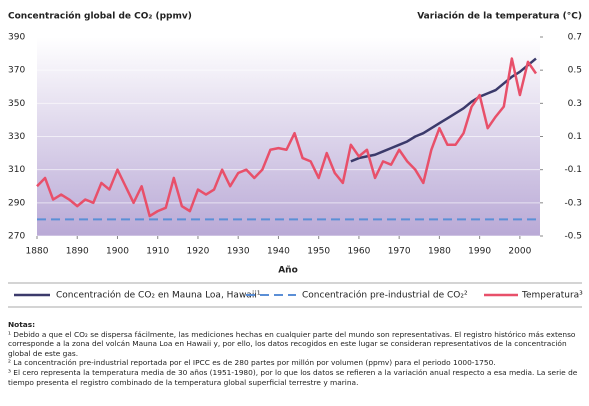 The image size is (589, 406). Describe the element at coordinates (573, 170) in the screenshot. I see `y2-tick-label: -0.1` at that location.